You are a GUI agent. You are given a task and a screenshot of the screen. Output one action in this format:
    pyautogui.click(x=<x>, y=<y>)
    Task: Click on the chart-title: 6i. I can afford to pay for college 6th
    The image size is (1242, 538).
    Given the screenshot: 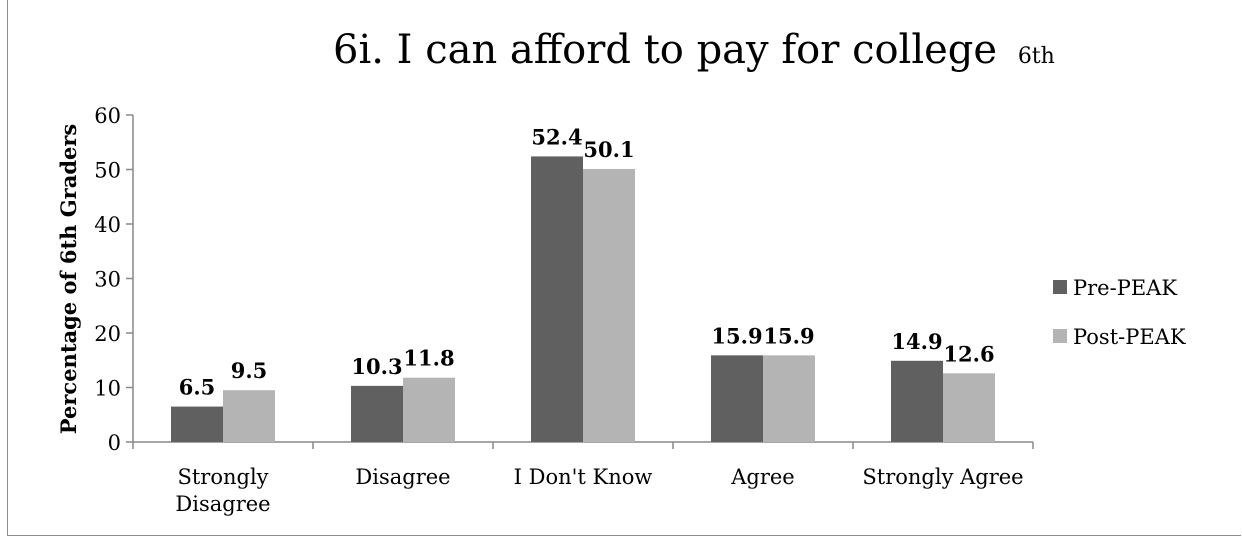 What is the action you would take?
    pyautogui.click(x=694, y=50)
    